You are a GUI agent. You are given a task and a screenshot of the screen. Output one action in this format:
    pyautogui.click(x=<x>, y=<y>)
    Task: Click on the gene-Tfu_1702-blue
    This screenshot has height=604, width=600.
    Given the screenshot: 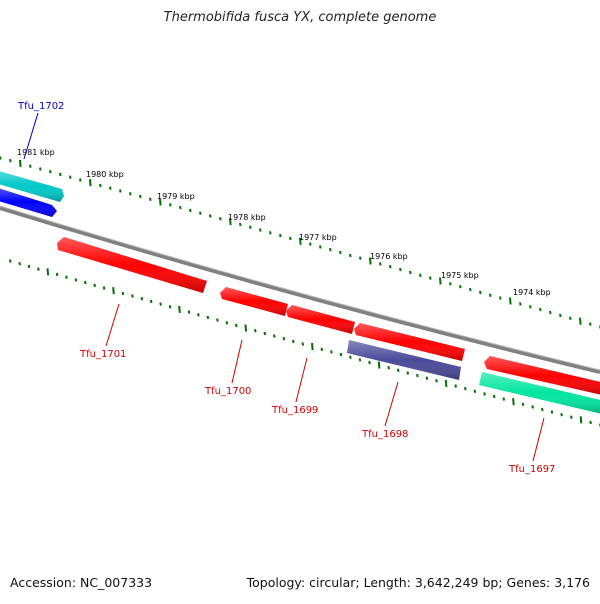 What is the action you would take?
    pyautogui.click(x=28, y=202)
    